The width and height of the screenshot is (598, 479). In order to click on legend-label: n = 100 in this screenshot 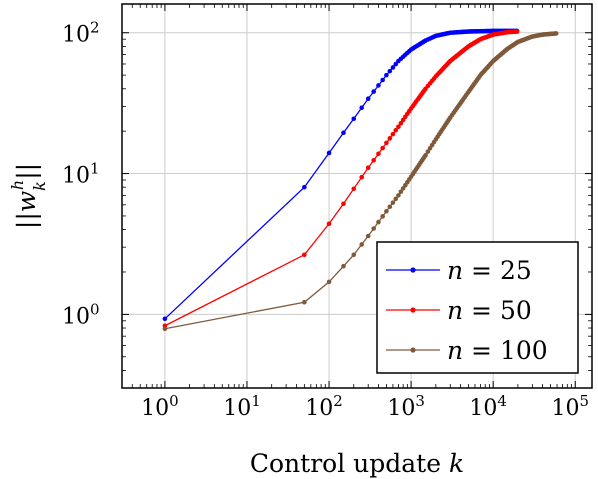, I will do `click(497, 350)`.